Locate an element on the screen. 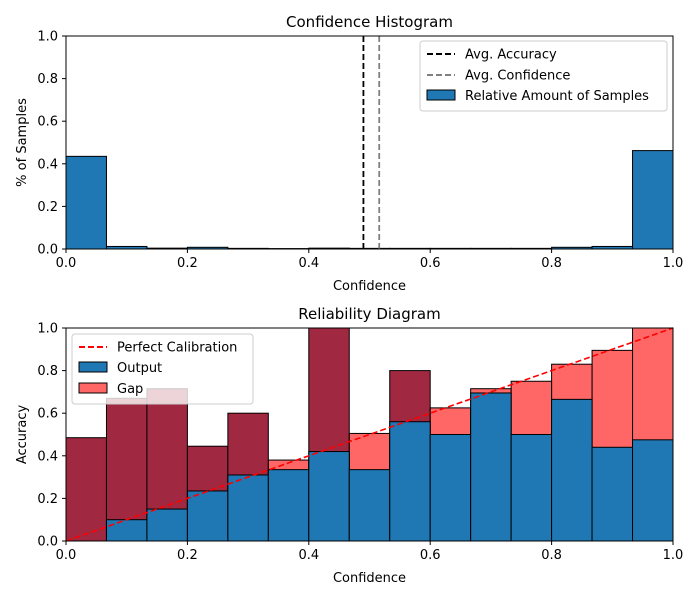  legend-gap-label: Gap is located at coordinates (130, 389).